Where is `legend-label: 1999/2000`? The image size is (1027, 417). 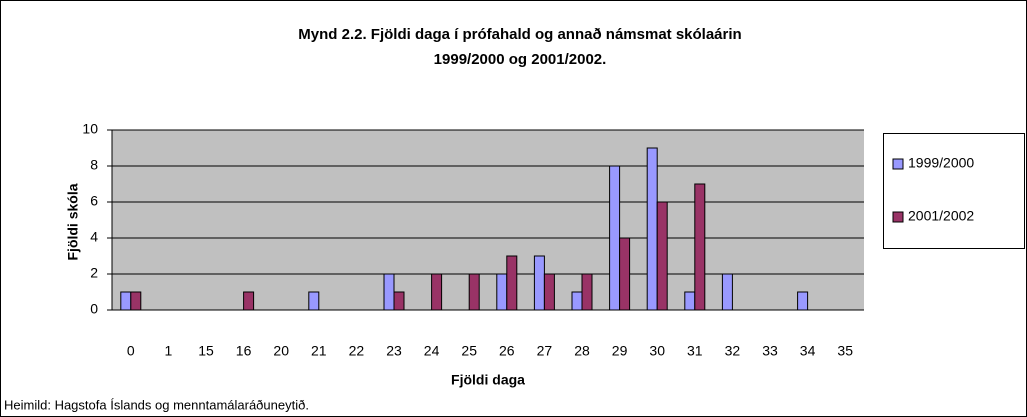 legend-label: 1999/2000 is located at coordinates (941, 163).